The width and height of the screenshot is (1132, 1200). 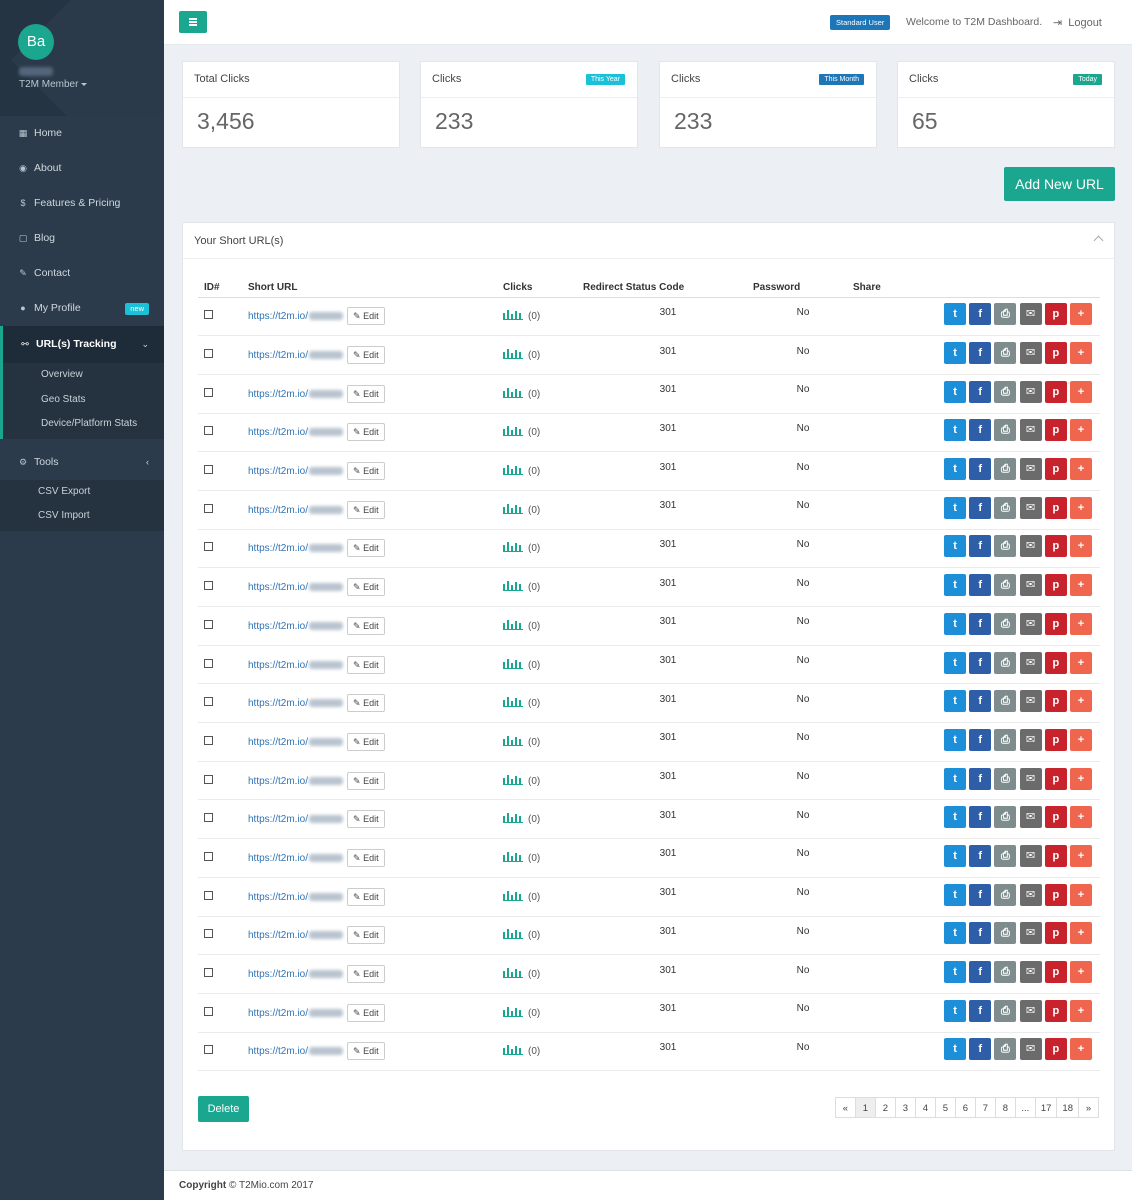 I want to click on chevron-up-icon, so click(x=1098, y=240).